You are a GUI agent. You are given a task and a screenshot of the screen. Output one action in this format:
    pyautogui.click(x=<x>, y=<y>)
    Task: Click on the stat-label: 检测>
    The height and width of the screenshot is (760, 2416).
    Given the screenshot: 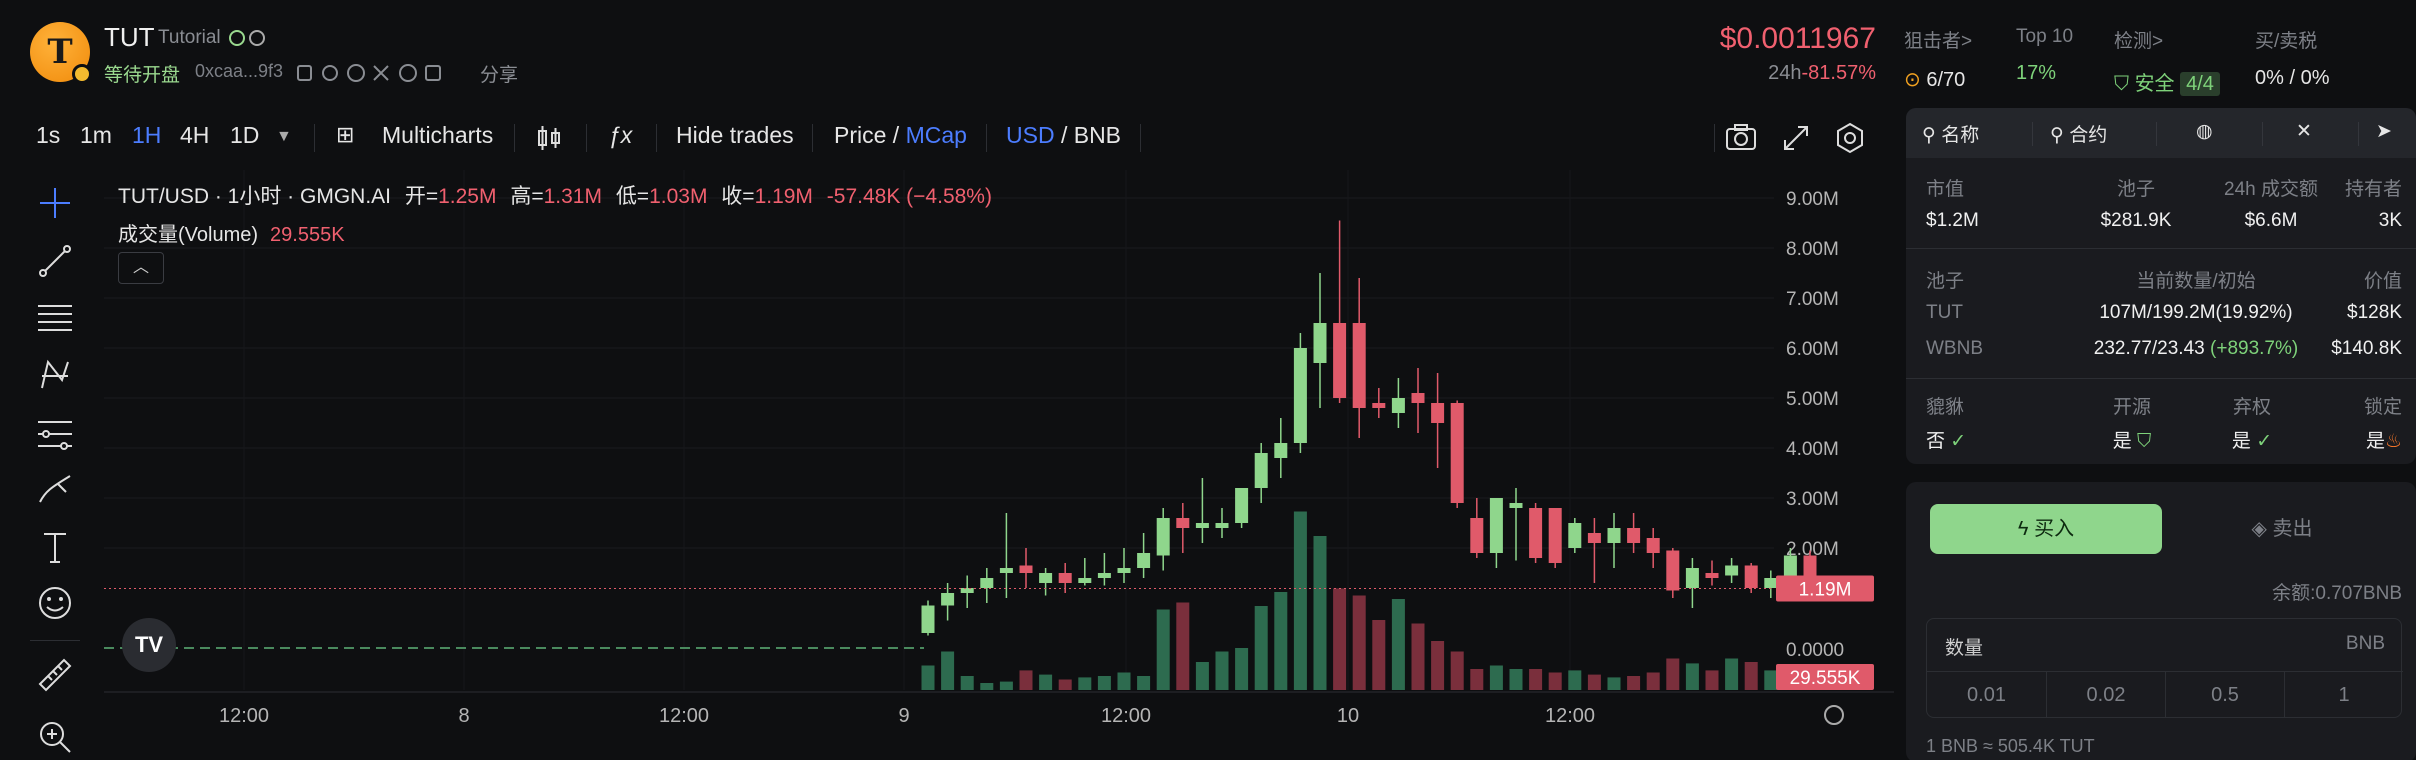 What is the action you would take?
    pyautogui.click(x=2139, y=41)
    